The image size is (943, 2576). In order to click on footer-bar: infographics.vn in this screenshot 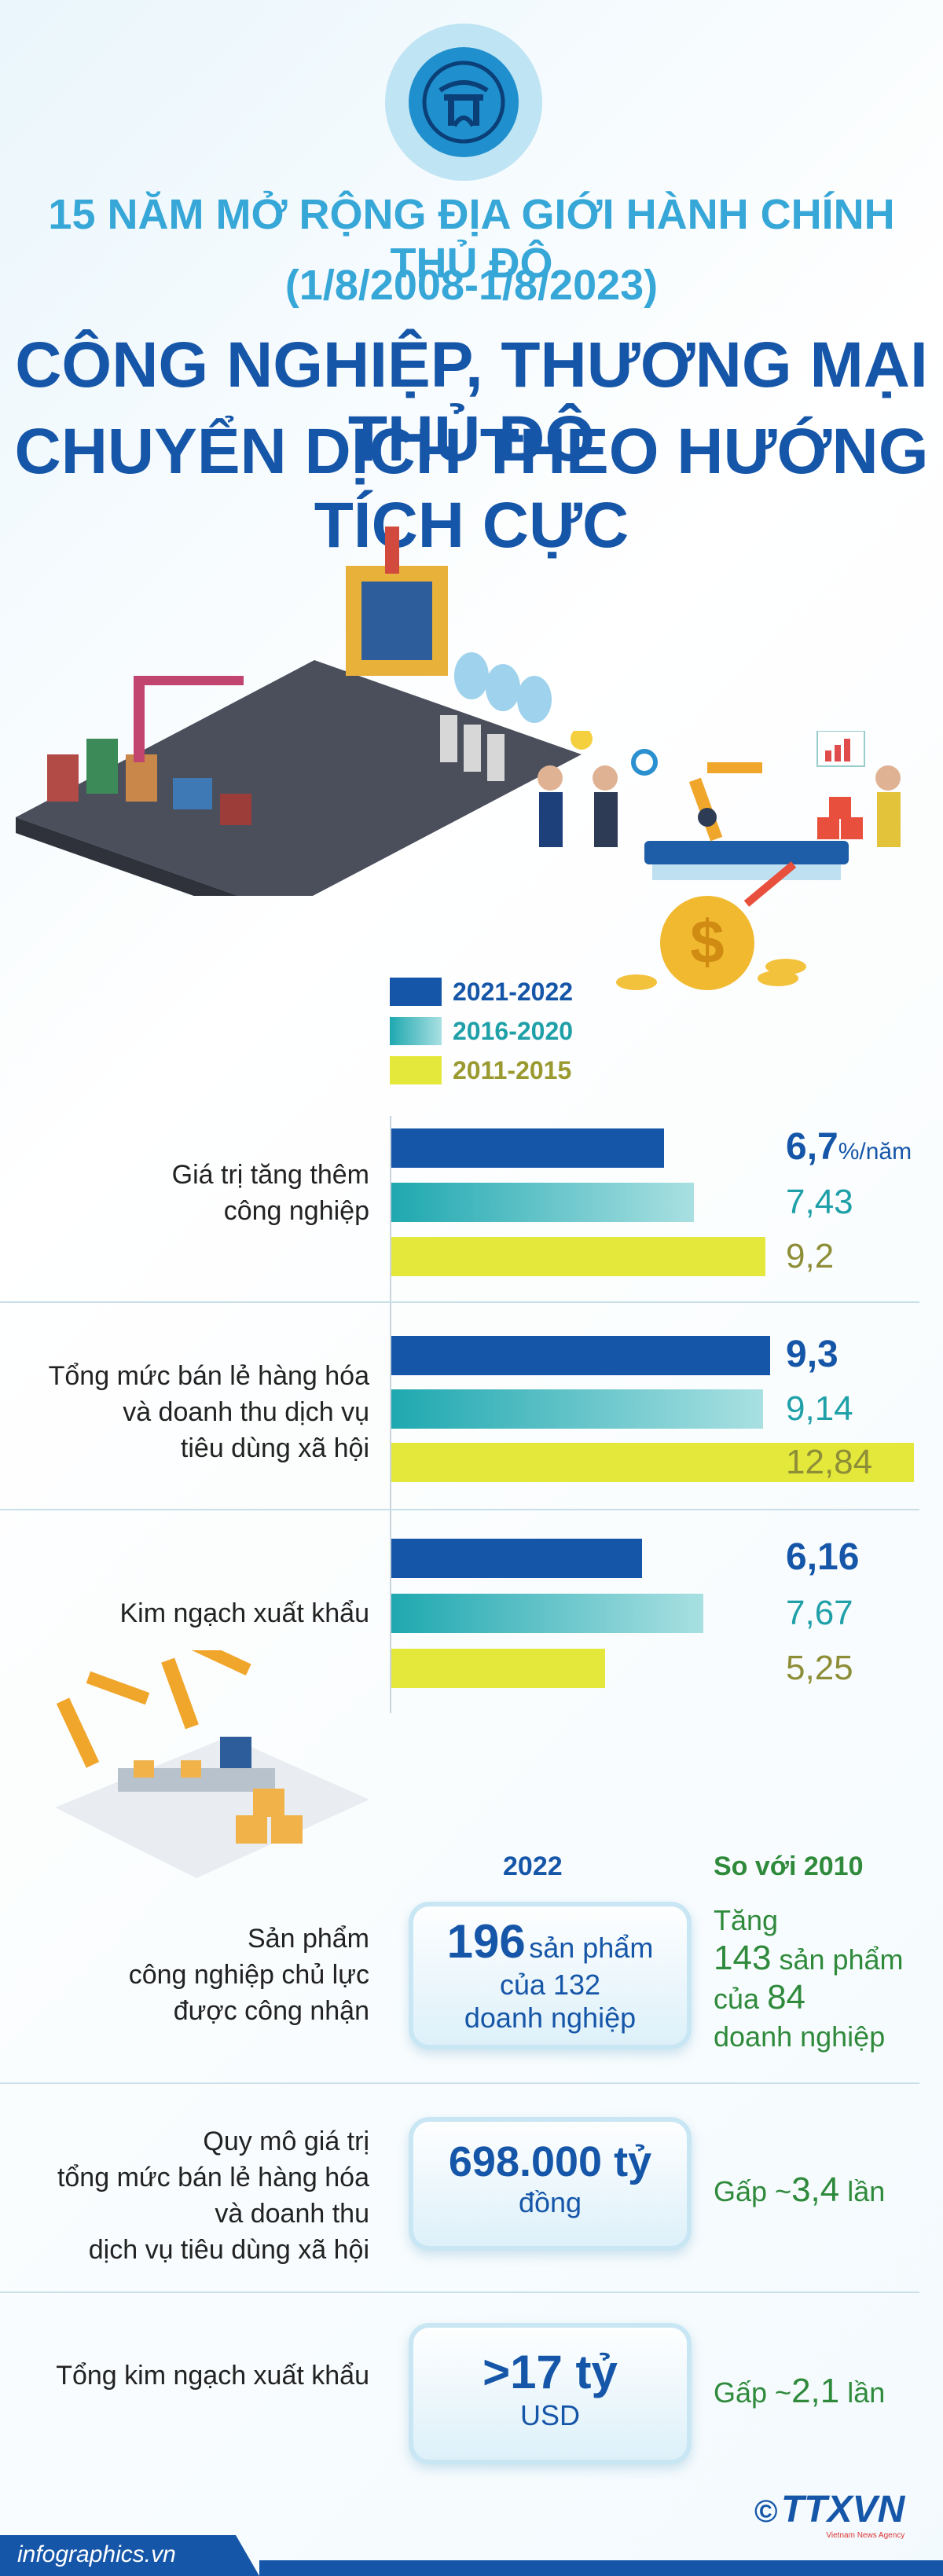, I will do `click(472, 2555)`.